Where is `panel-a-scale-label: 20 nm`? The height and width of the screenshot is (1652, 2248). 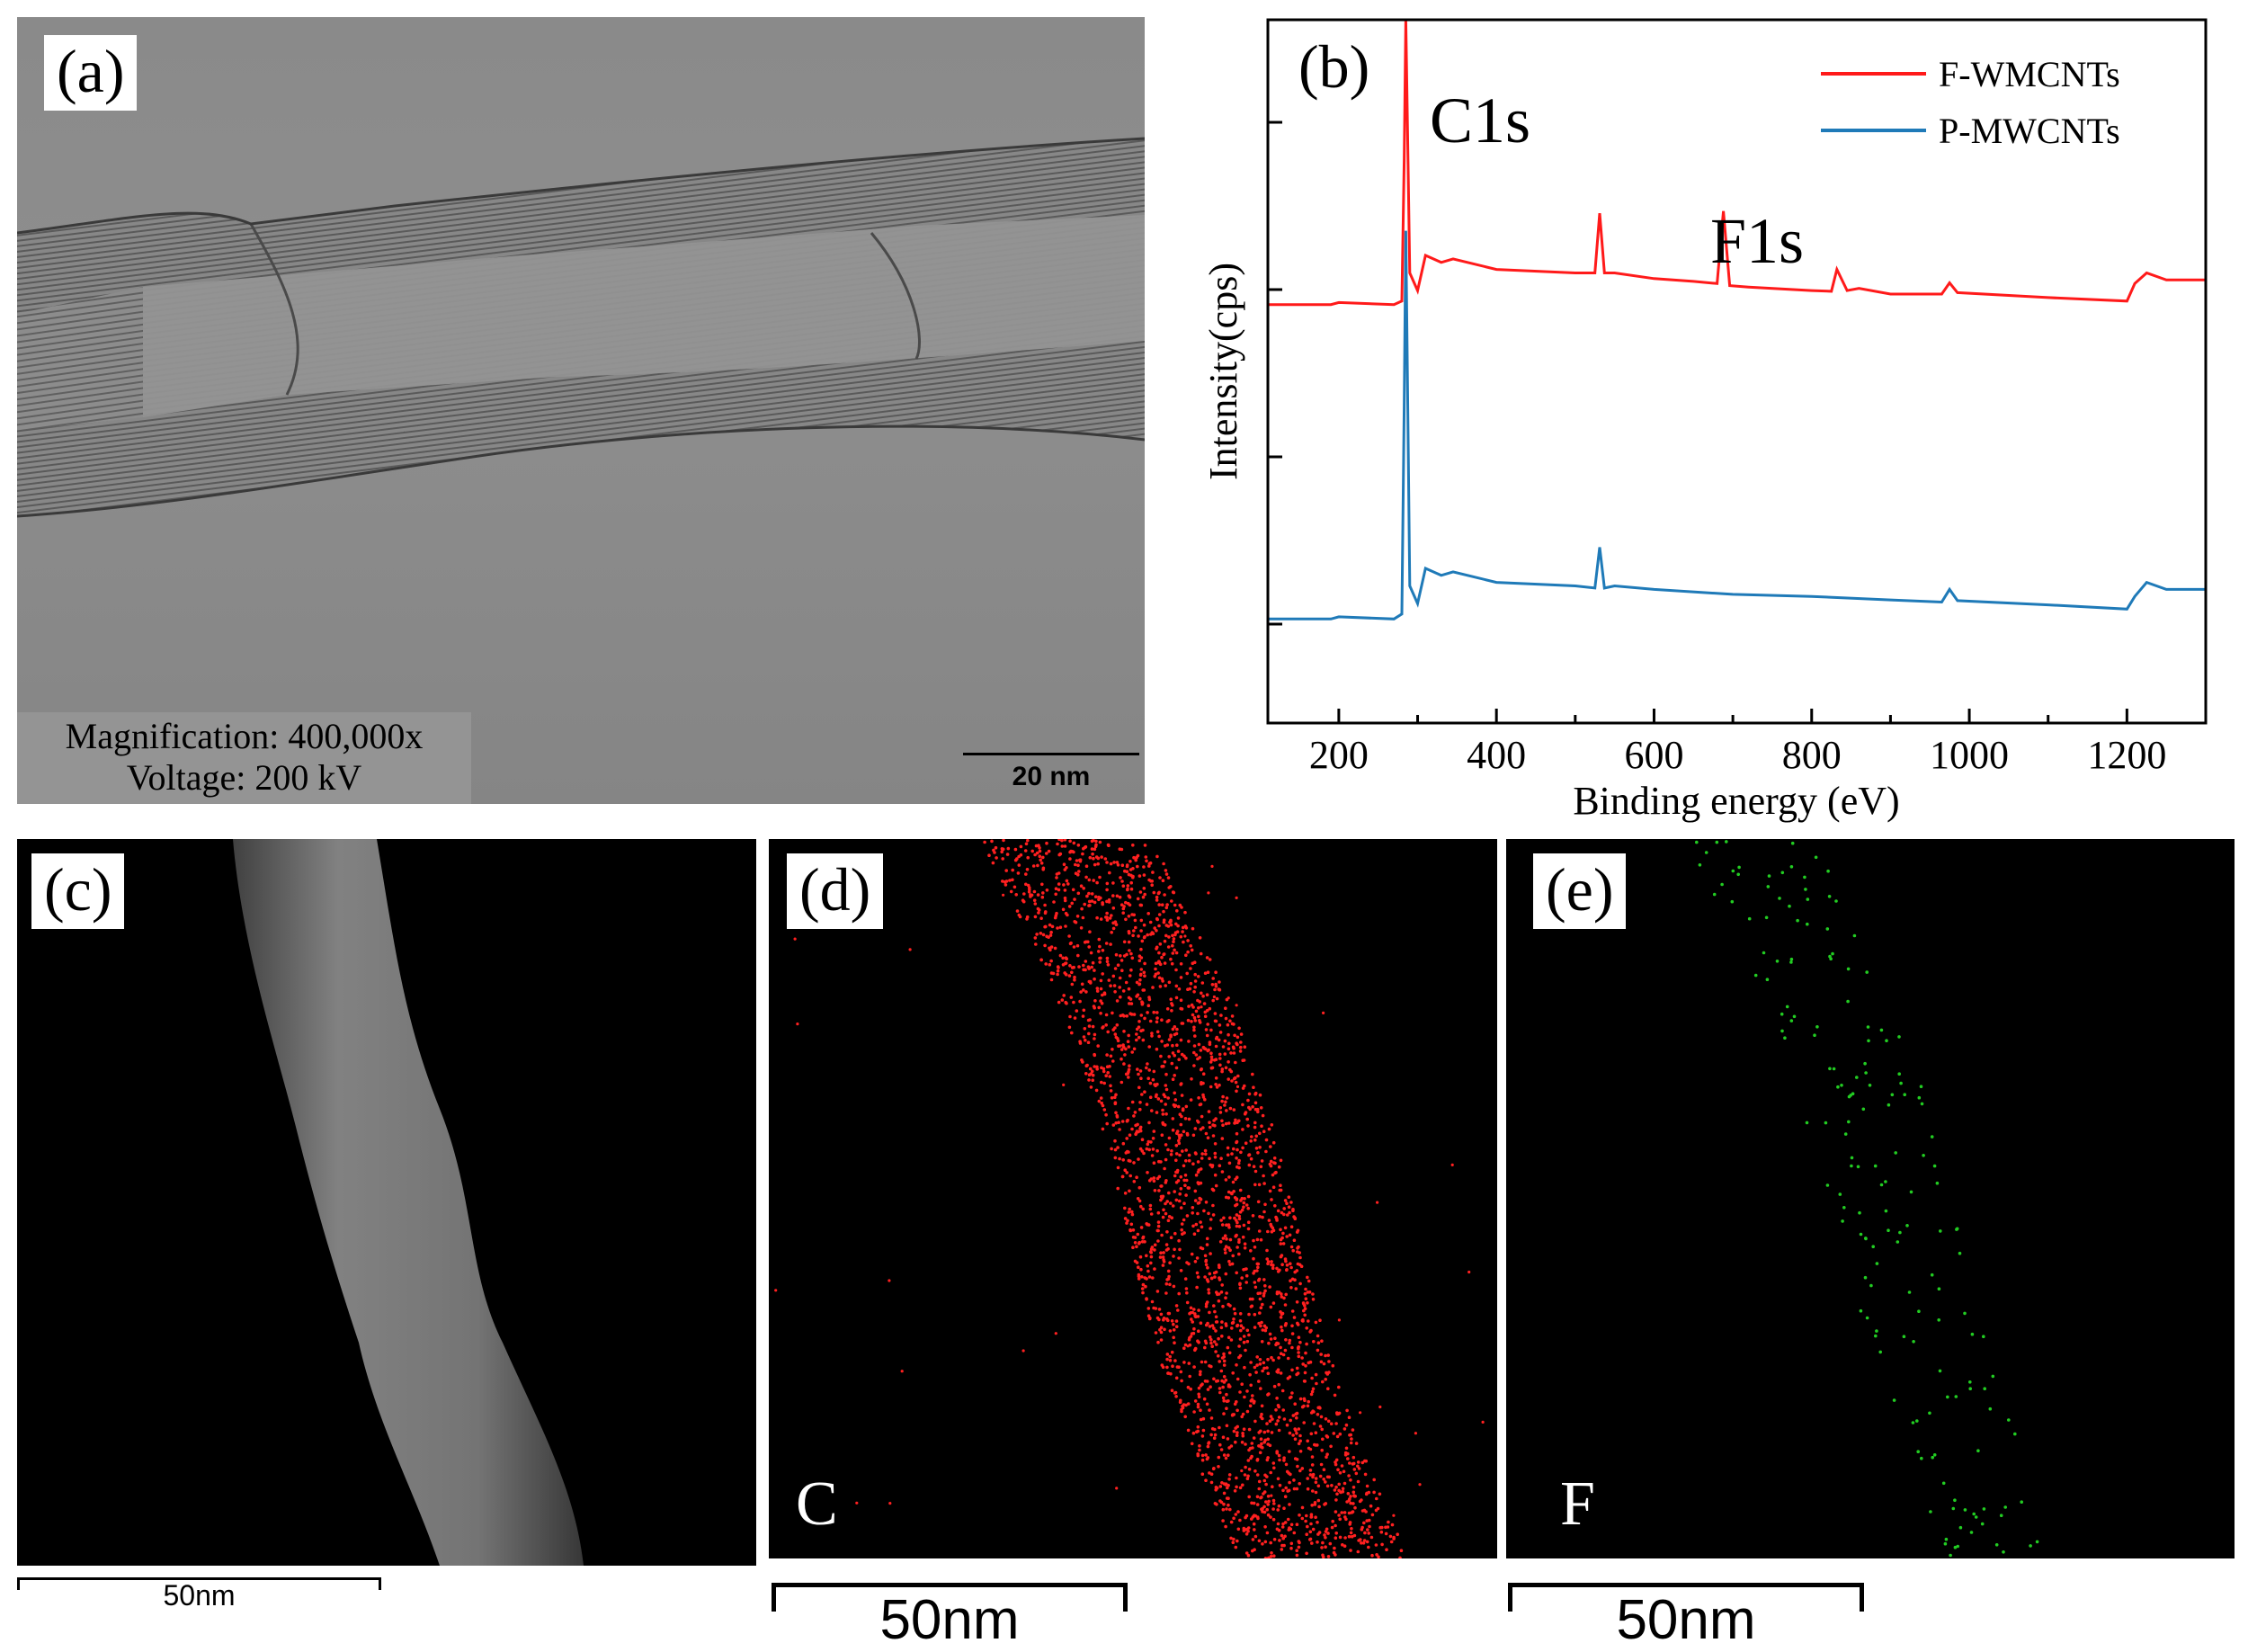 panel-a-scale-label: 20 nm is located at coordinates (1051, 776).